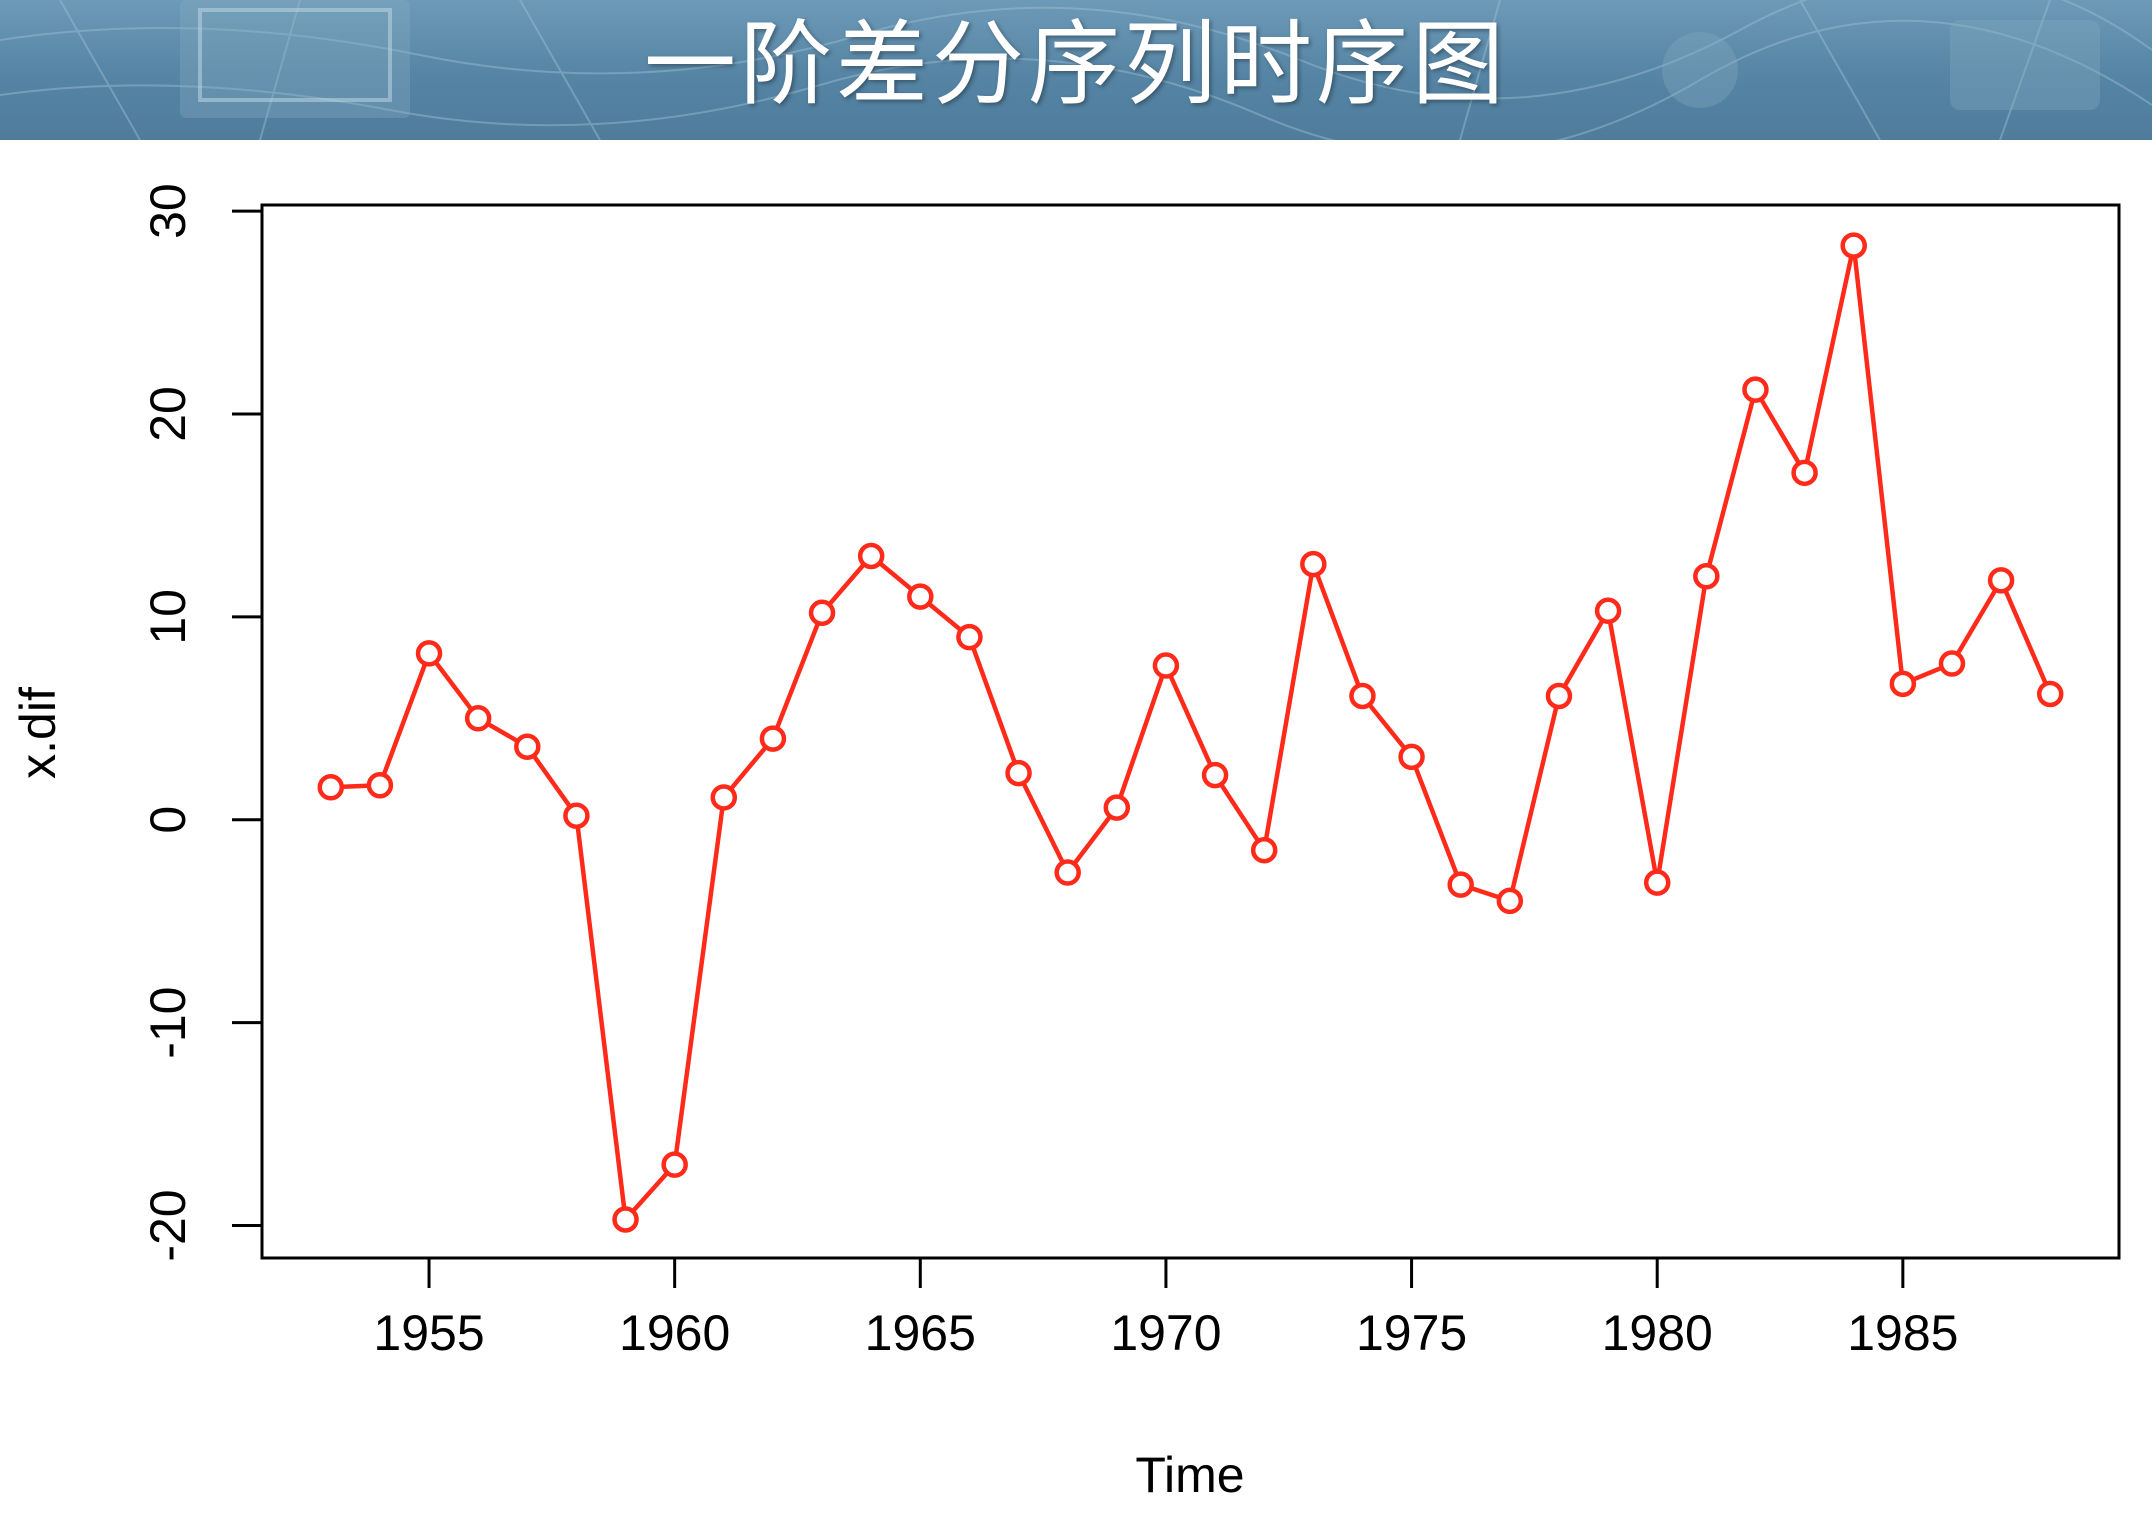 The height and width of the screenshot is (1534, 2152). Describe the element at coordinates (1189, 1475) in the screenshot. I see `x-axis-label: Time` at that location.